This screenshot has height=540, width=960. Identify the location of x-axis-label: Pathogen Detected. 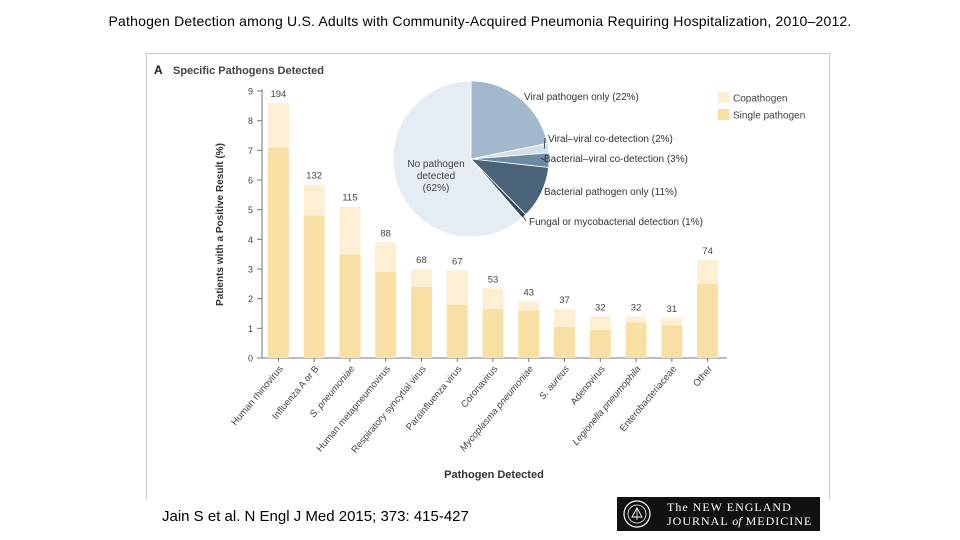
(494, 475).